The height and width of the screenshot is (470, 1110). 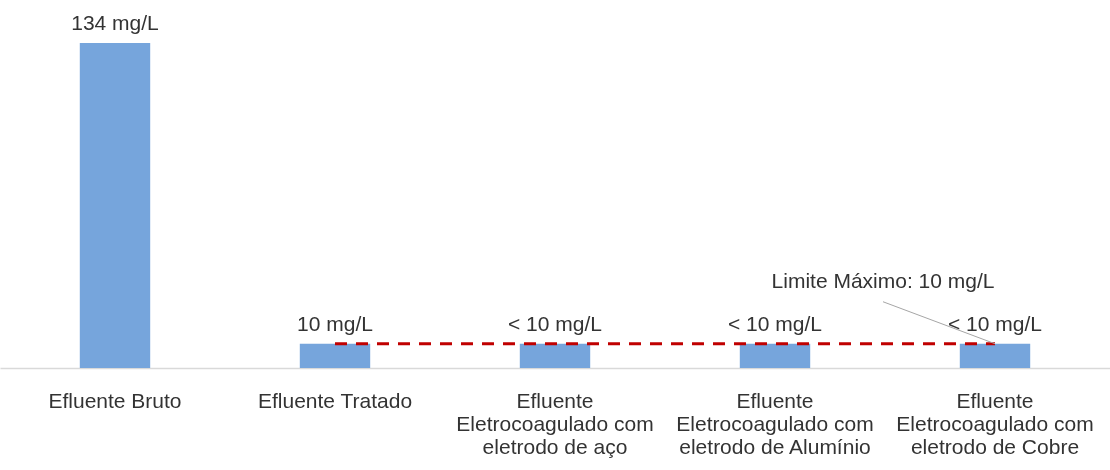 What do you see at coordinates (115, 400) in the screenshot?
I see `x-tick-label: Efluente Bruto` at bounding box center [115, 400].